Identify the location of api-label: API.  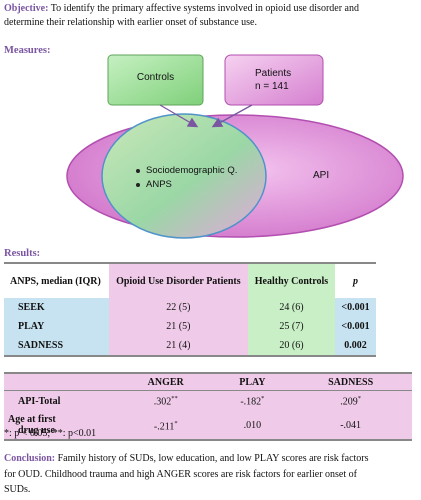
(321, 175).